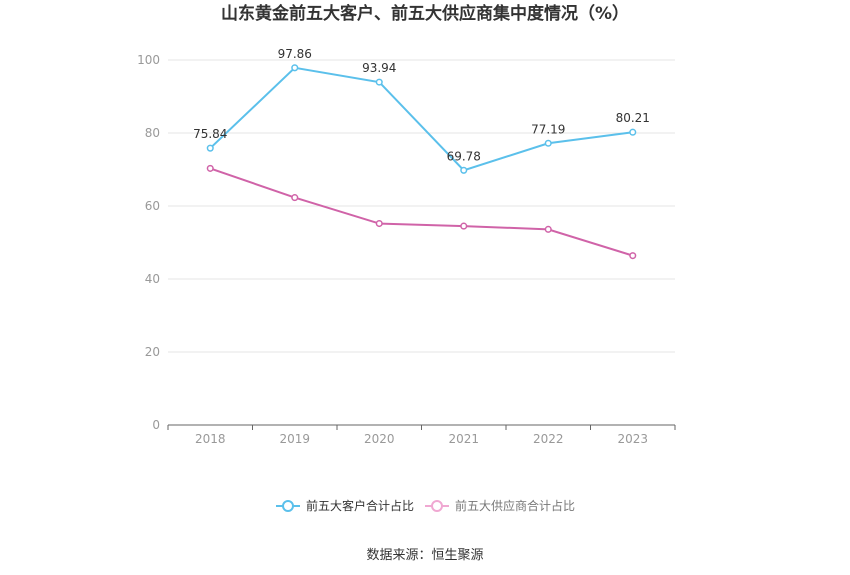 The image size is (850, 575). What do you see at coordinates (515, 505) in the screenshot?
I see `legend-label-suppliers: 前五大供应商合计占比` at bounding box center [515, 505].